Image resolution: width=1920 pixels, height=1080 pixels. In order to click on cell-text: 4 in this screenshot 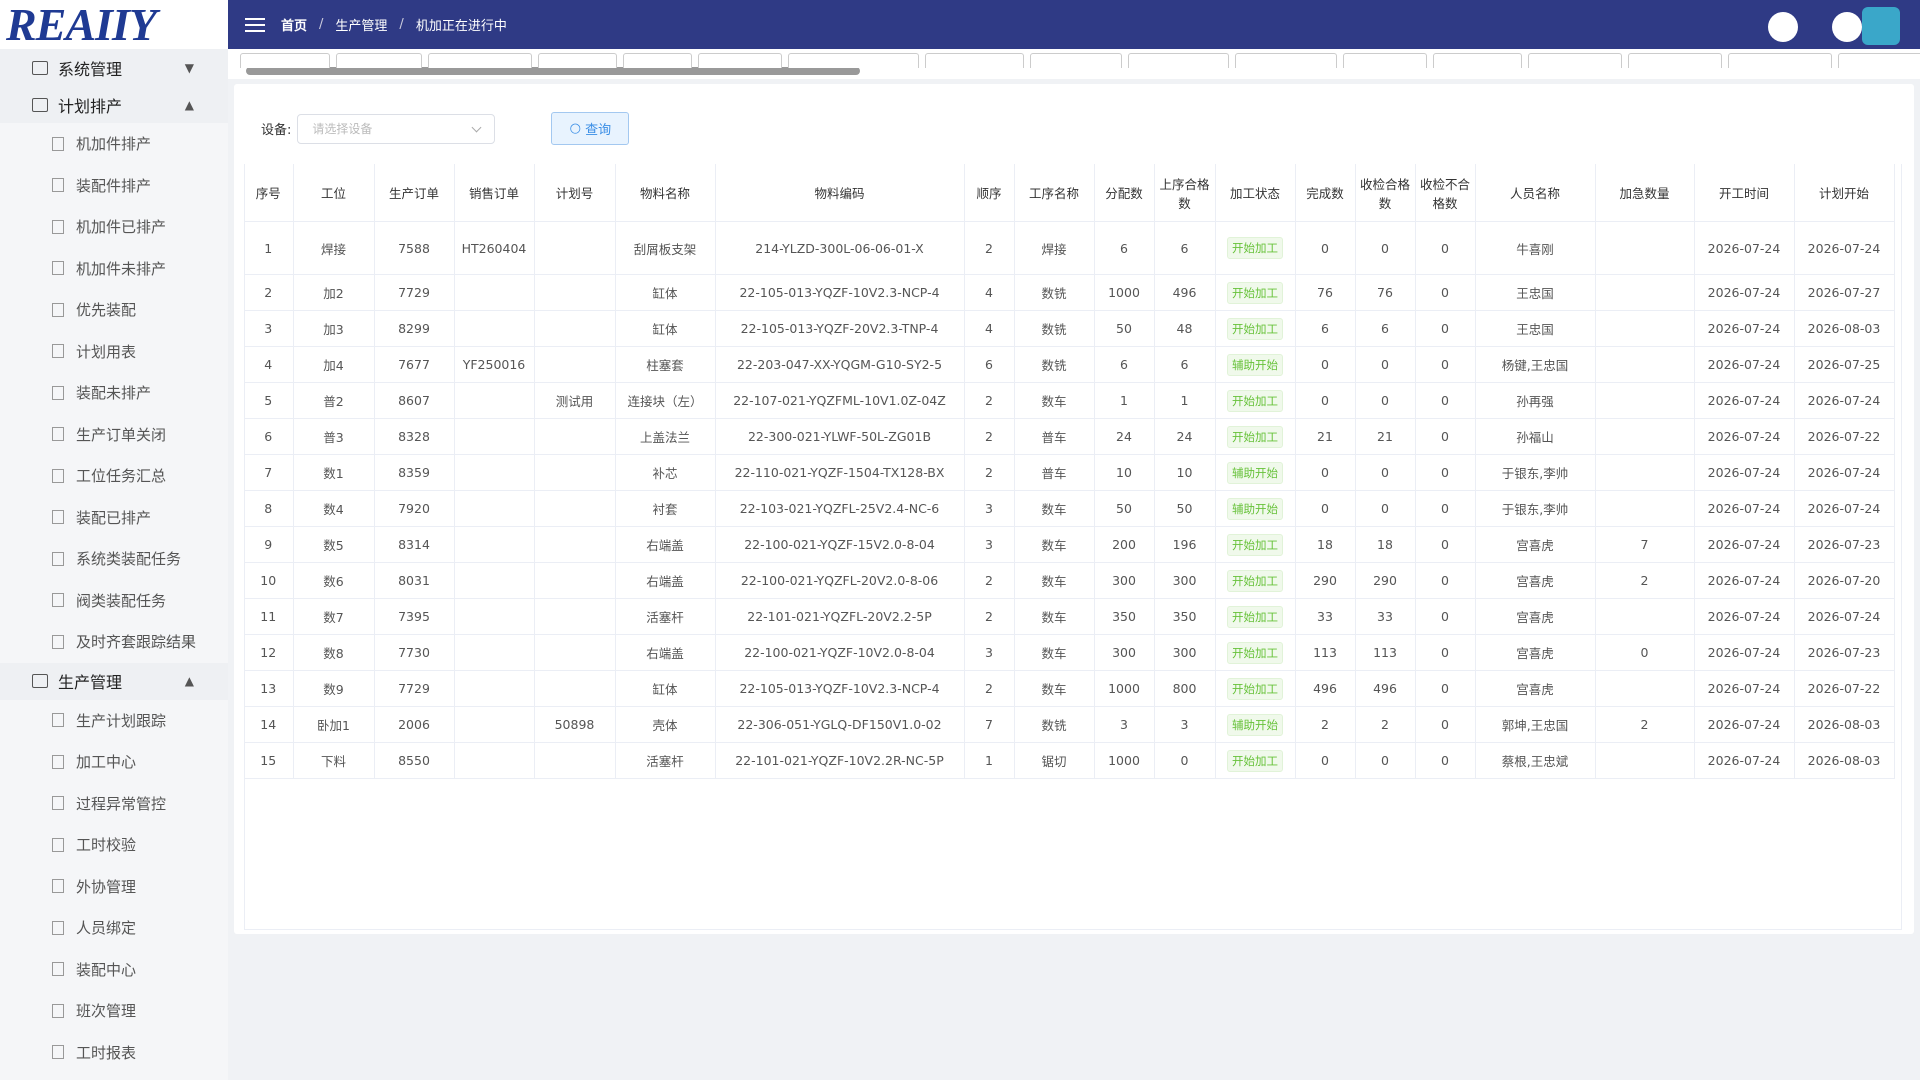, I will do `click(989, 328)`.